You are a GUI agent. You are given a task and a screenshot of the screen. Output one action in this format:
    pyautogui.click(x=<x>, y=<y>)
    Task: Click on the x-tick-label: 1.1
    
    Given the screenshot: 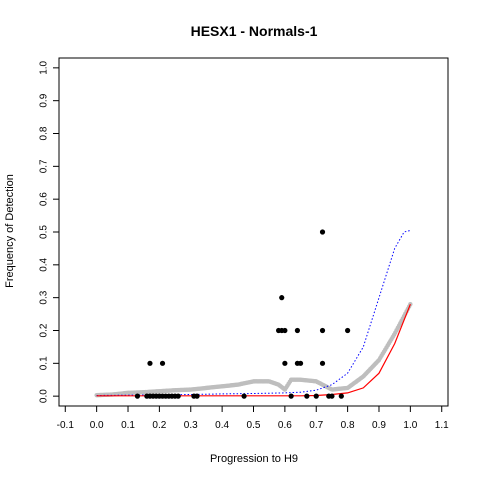 What is the action you would take?
    pyautogui.click(x=442, y=425)
    